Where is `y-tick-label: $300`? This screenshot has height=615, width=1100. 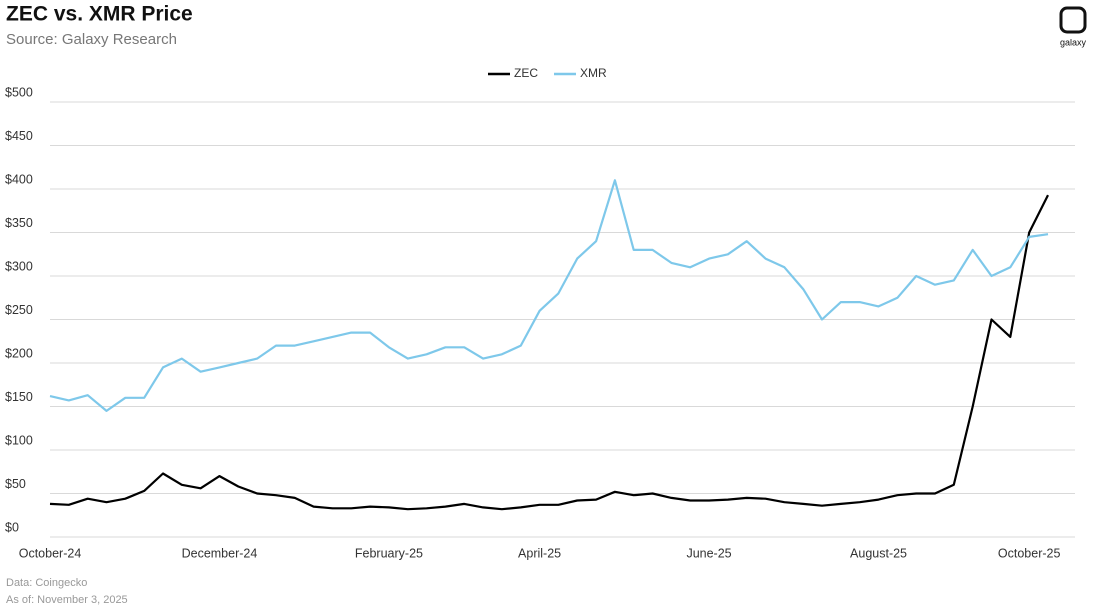 y-tick-label: $300 is located at coordinates (19, 266).